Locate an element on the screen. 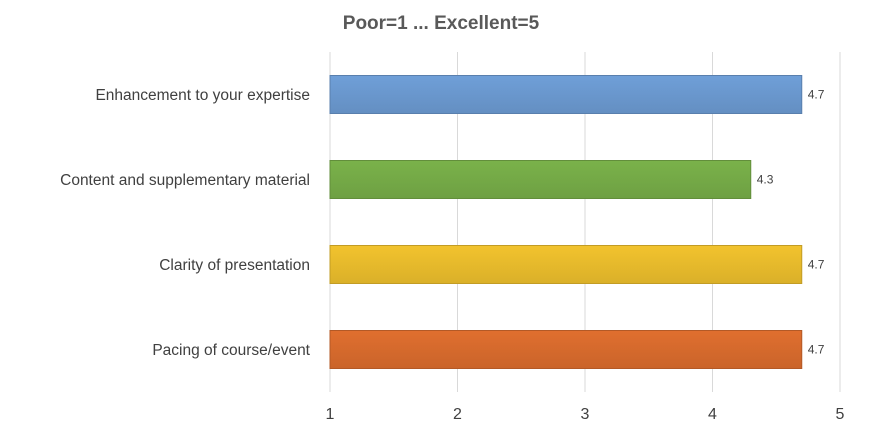 The height and width of the screenshot is (436, 882). data-label: 4.3 is located at coordinates (765, 180).